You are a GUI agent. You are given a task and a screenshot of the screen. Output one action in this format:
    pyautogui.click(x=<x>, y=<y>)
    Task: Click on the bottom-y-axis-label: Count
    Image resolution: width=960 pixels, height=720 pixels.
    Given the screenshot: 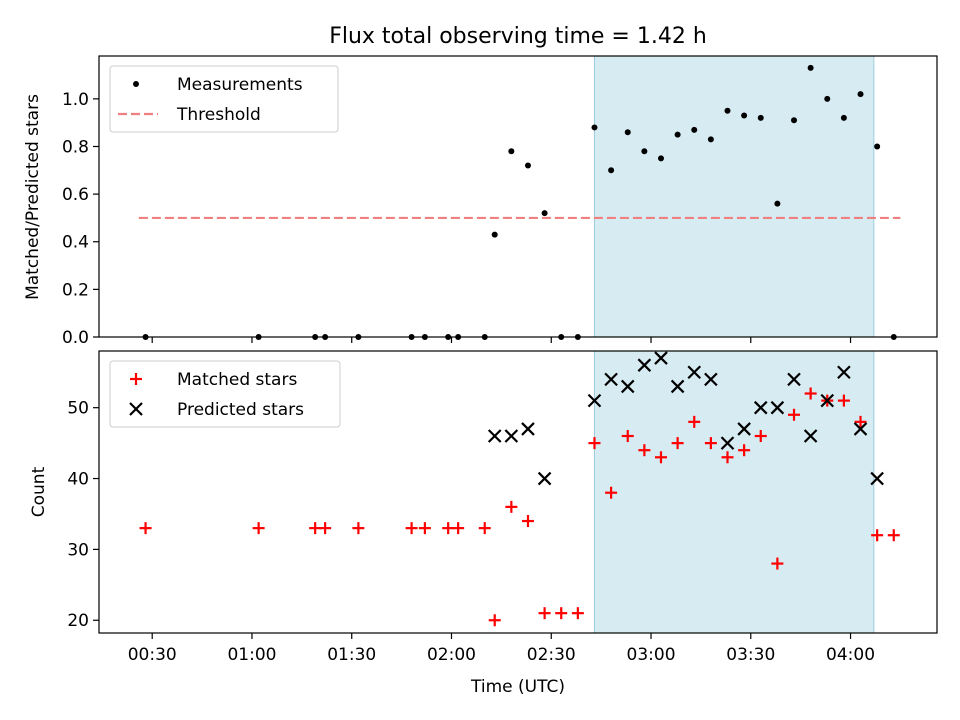 What is the action you would take?
    pyautogui.click(x=39, y=491)
    